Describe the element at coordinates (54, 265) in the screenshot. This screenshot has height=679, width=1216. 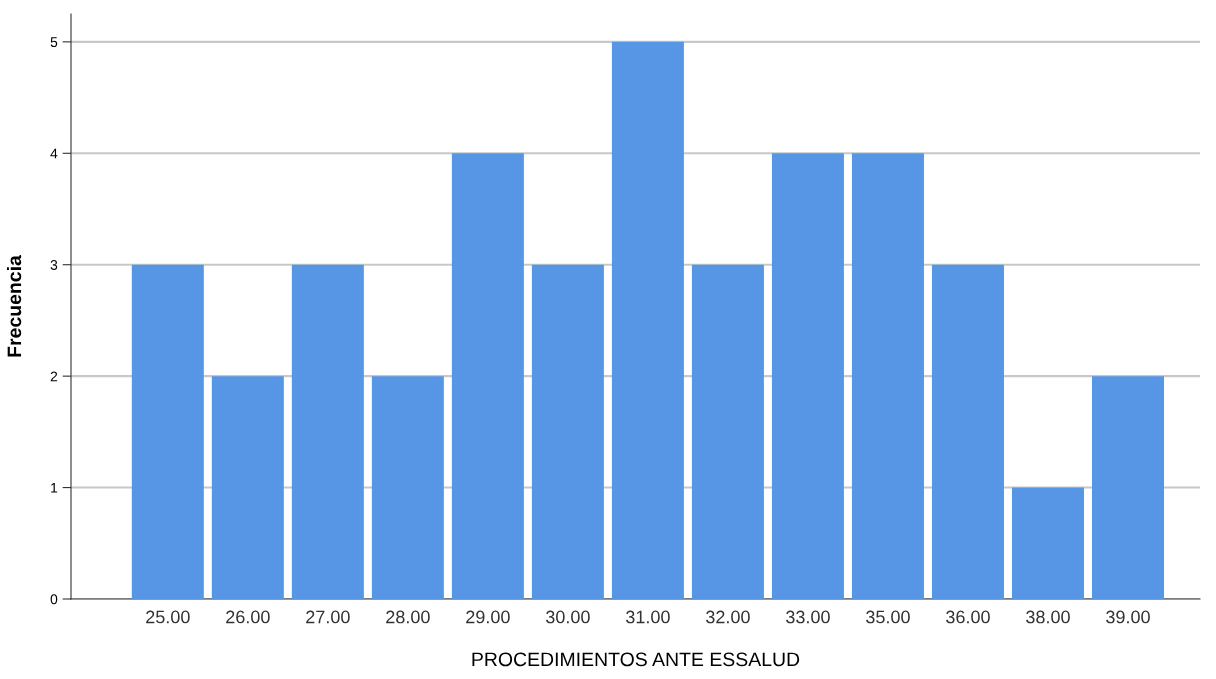
I see `y-tick-label: 3` at that location.